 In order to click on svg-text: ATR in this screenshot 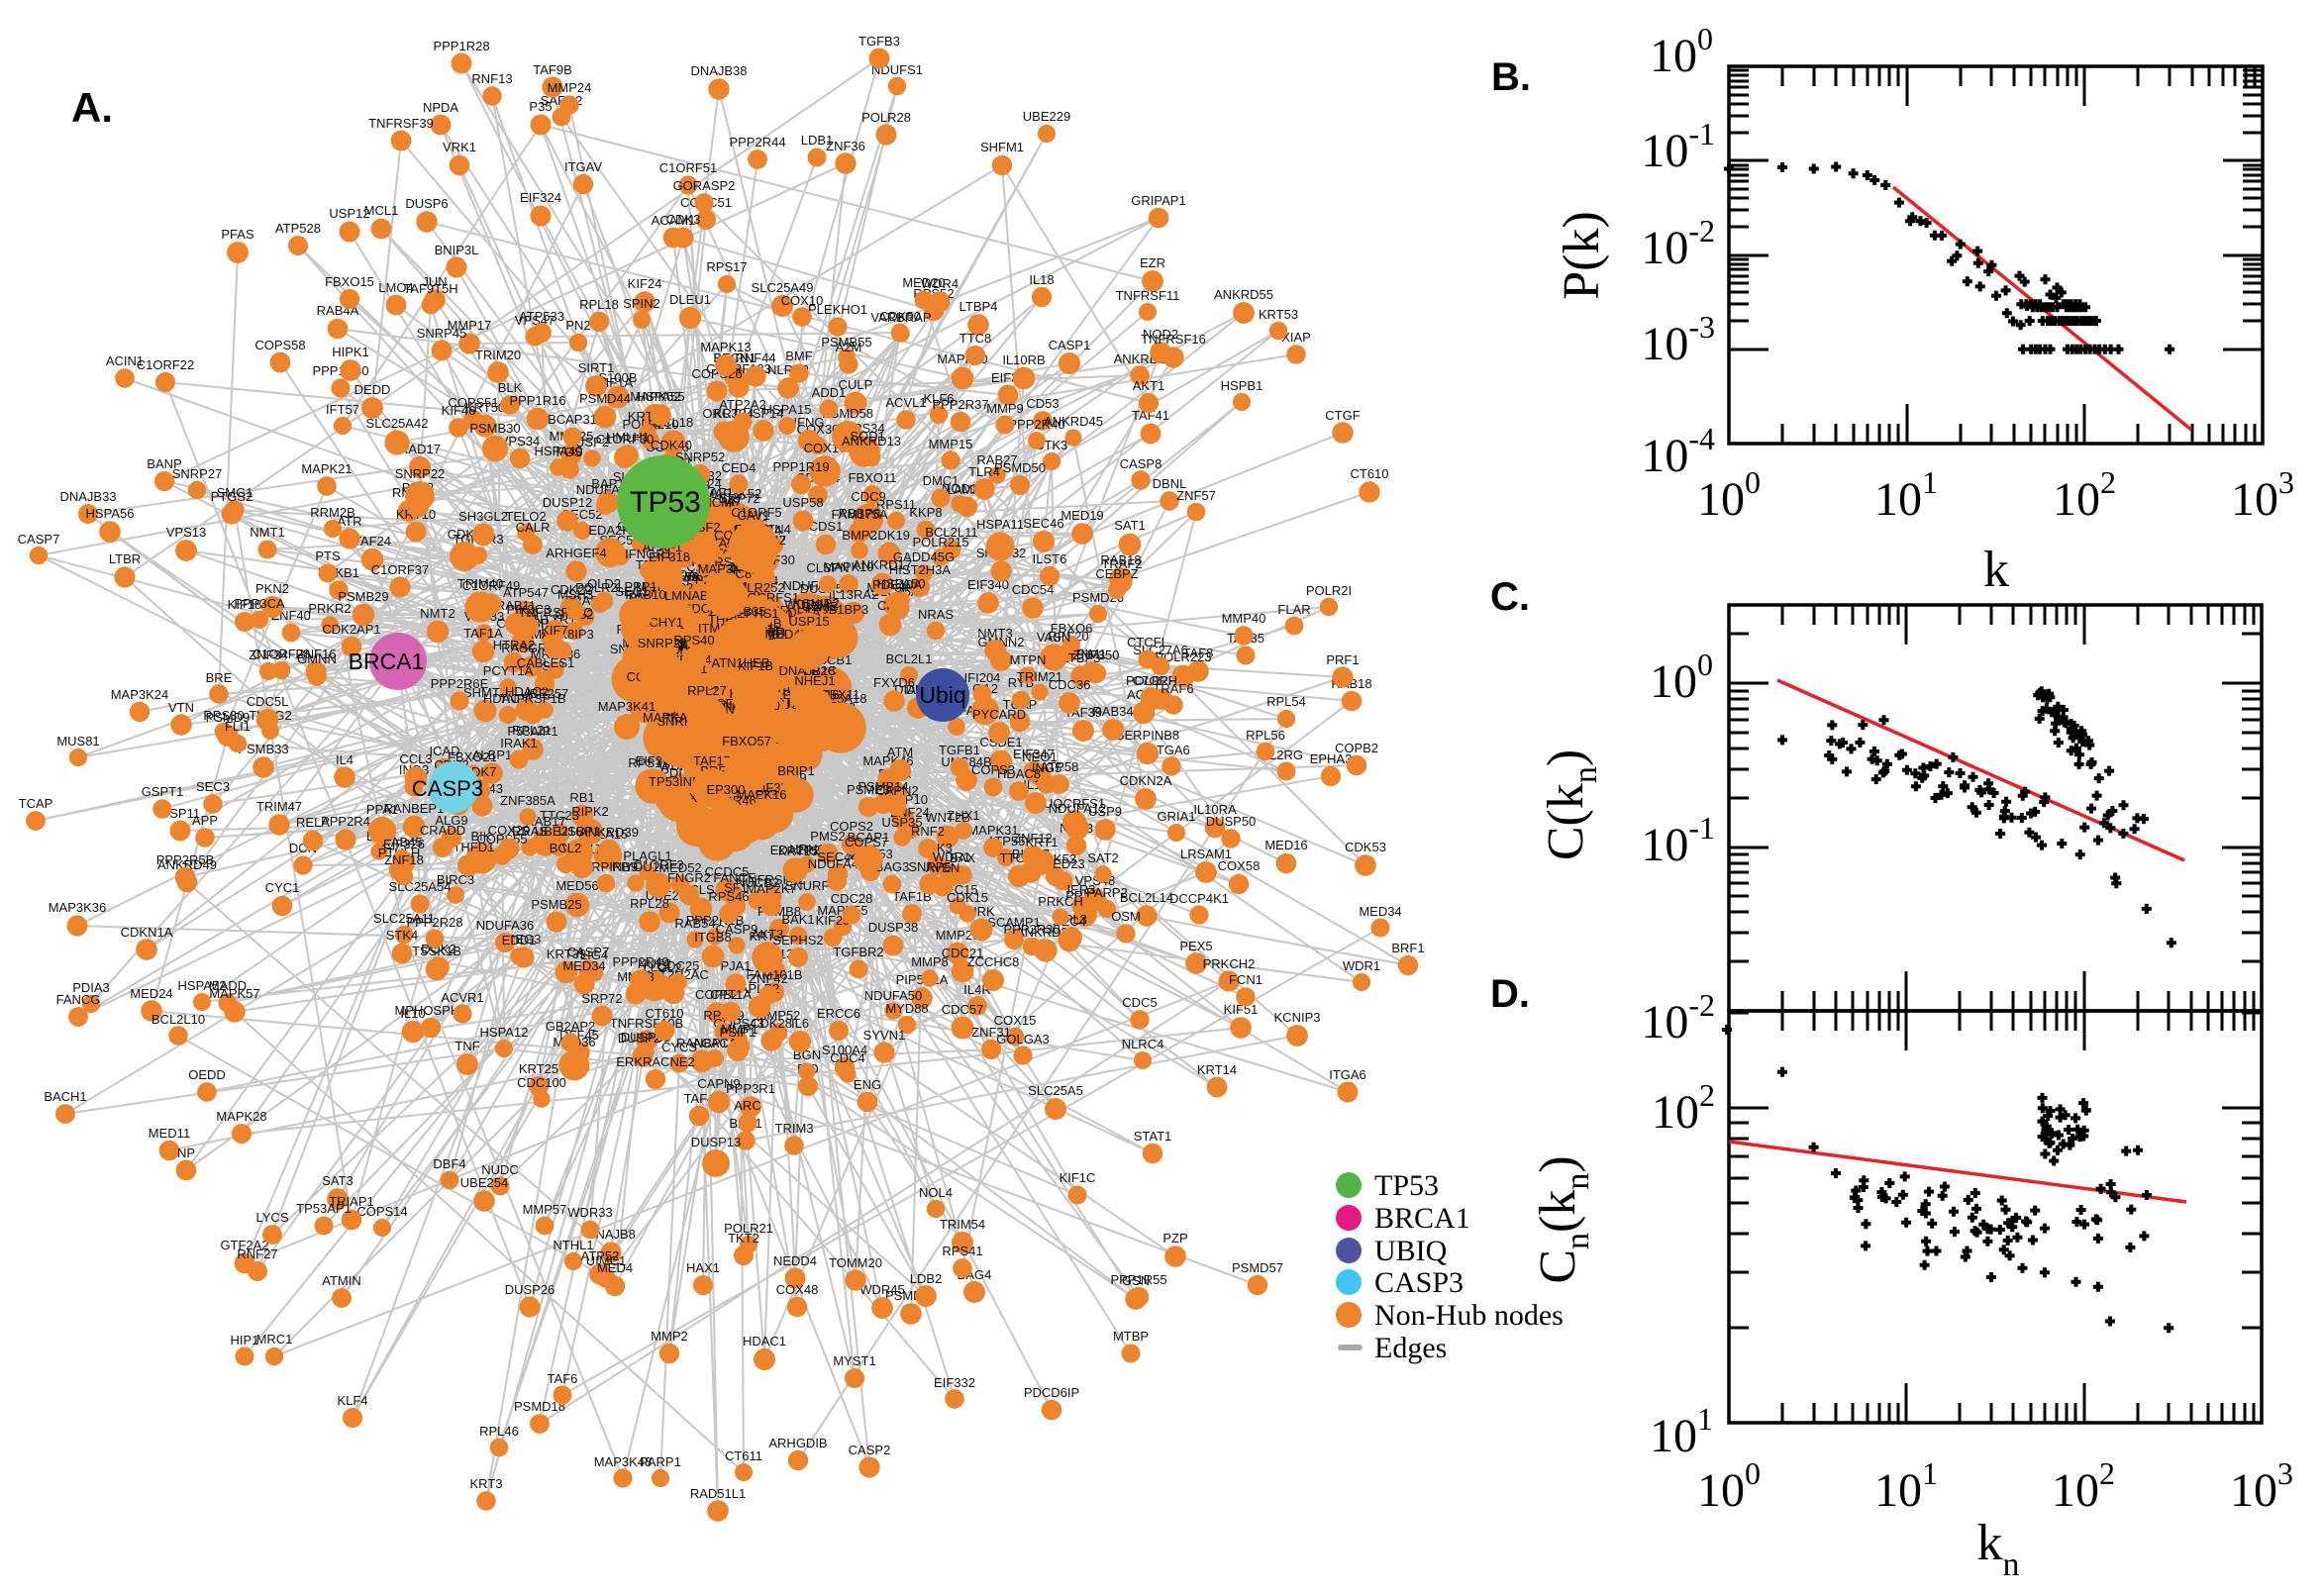, I will do `click(349, 521)`.